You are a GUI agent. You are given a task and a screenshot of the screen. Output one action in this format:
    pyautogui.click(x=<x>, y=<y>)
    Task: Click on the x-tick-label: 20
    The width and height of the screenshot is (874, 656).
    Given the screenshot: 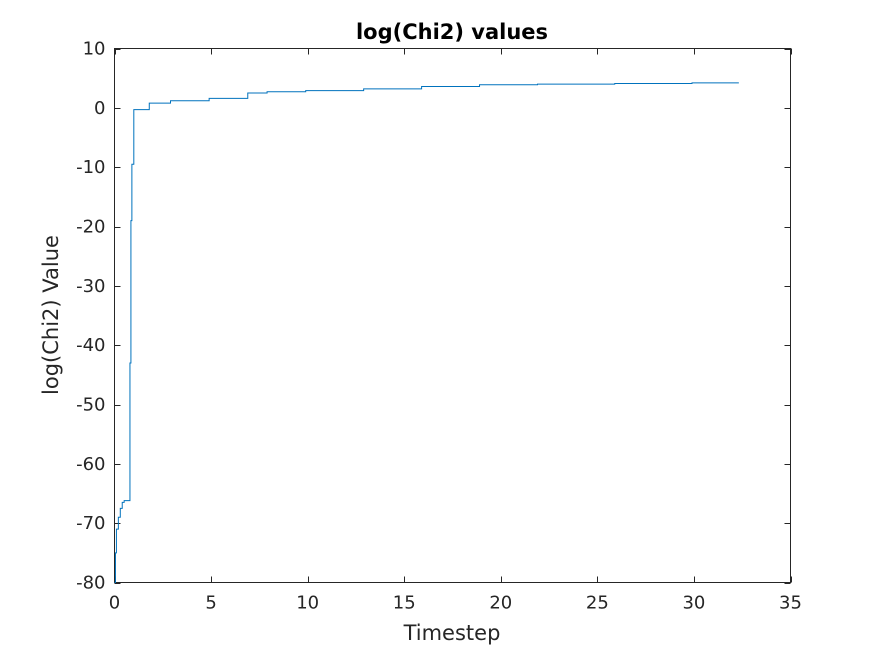 What is the action you would take?
    pyautogui.click(x=500, y=603)
    